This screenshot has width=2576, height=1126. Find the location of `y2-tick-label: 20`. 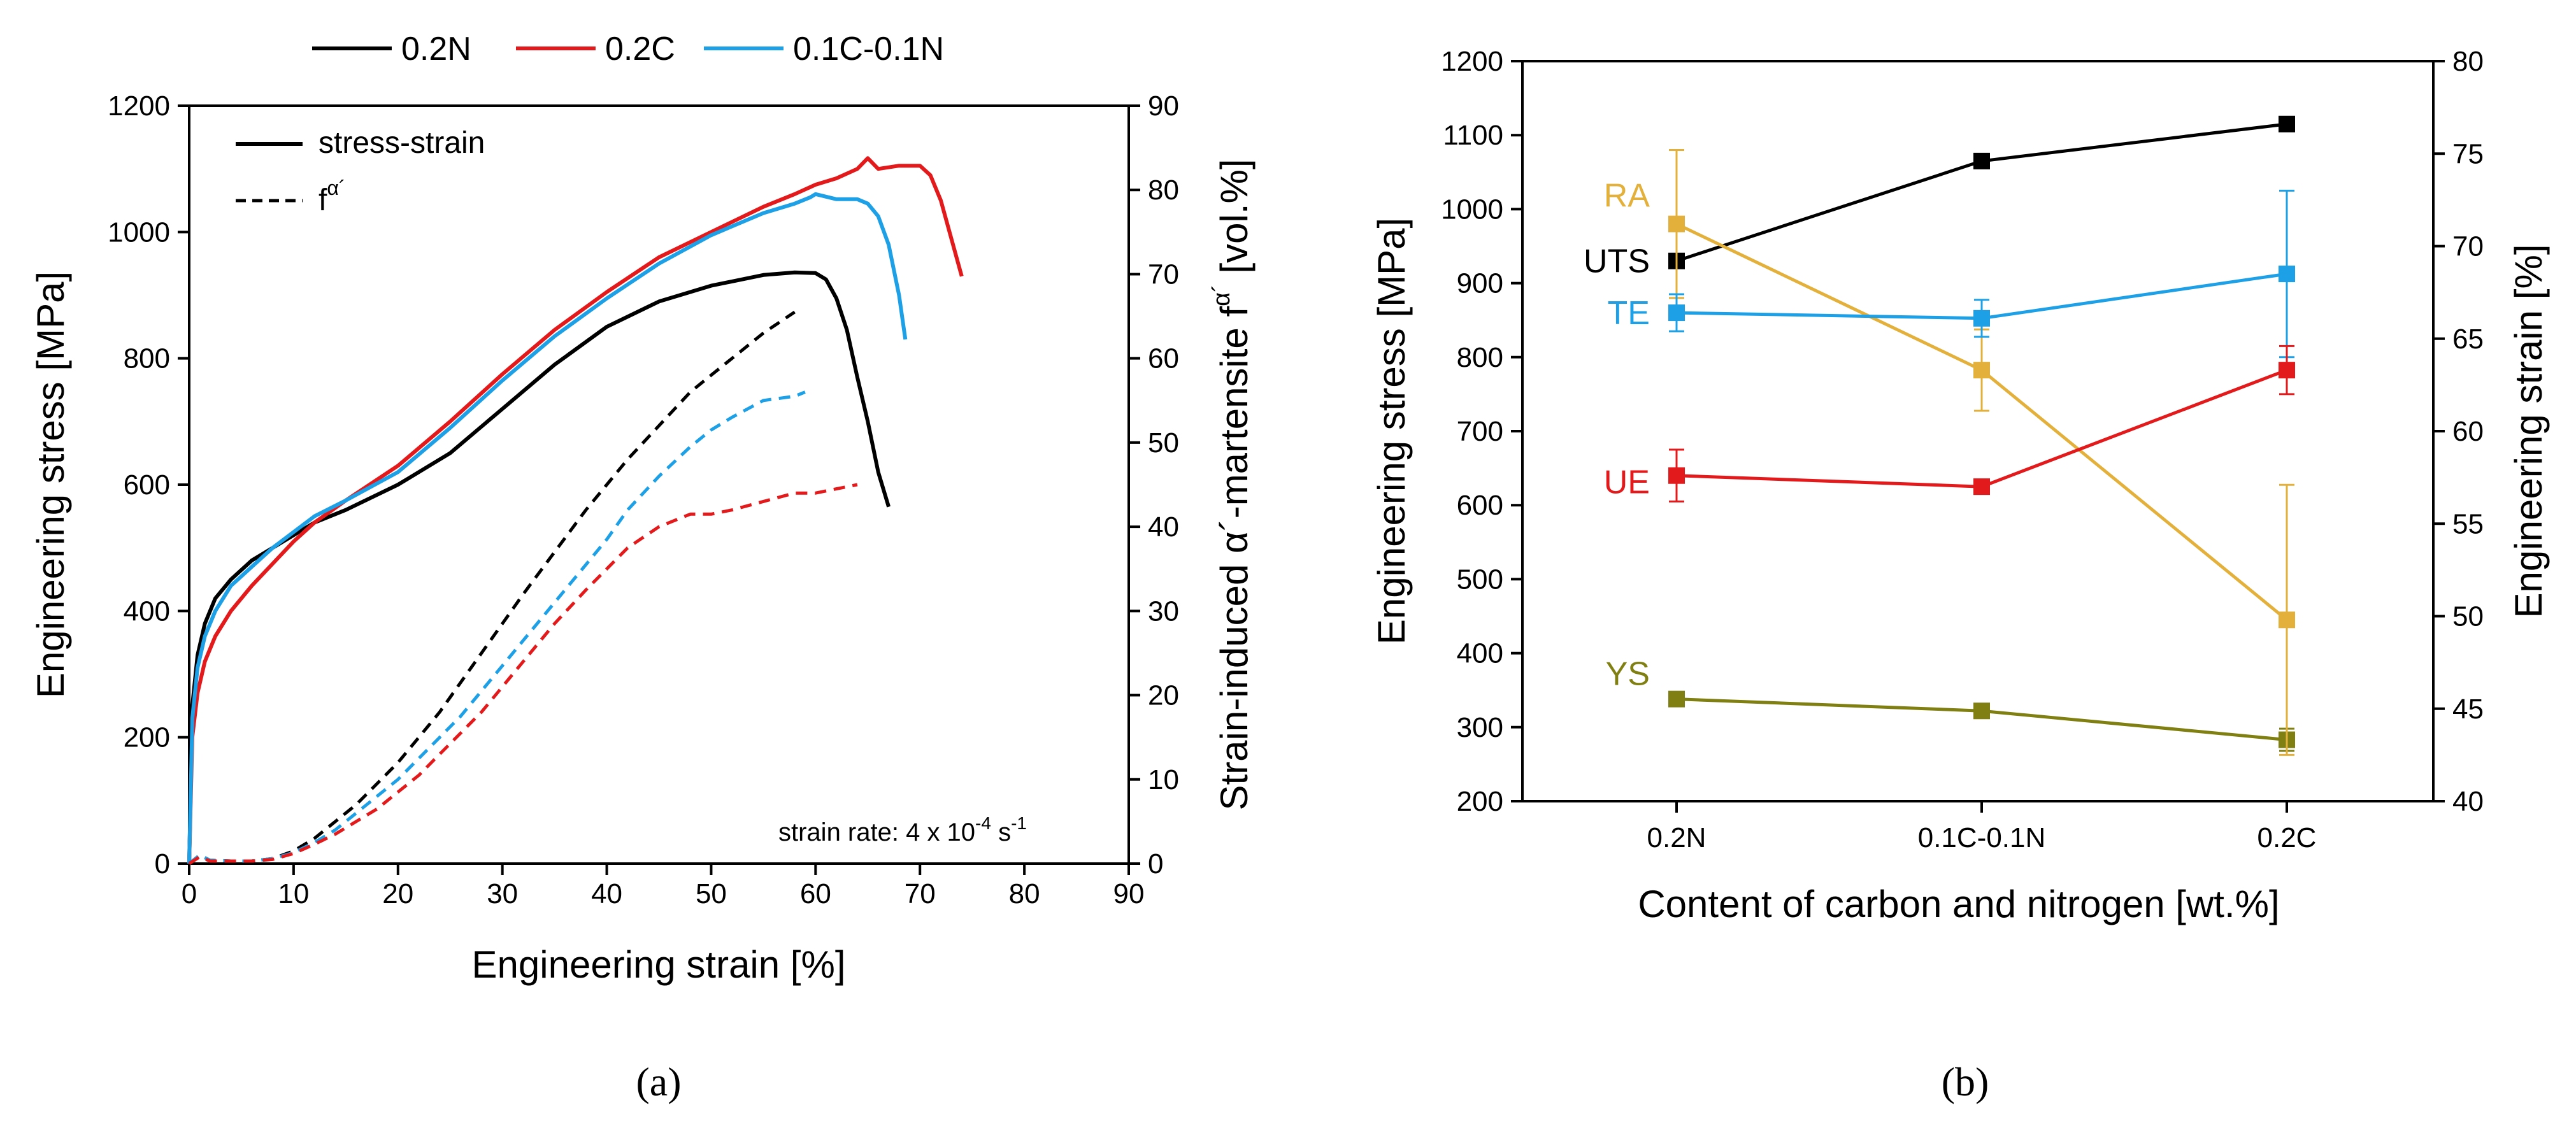

y2-tick-label: 20 is located at coordinates (1163, 695).